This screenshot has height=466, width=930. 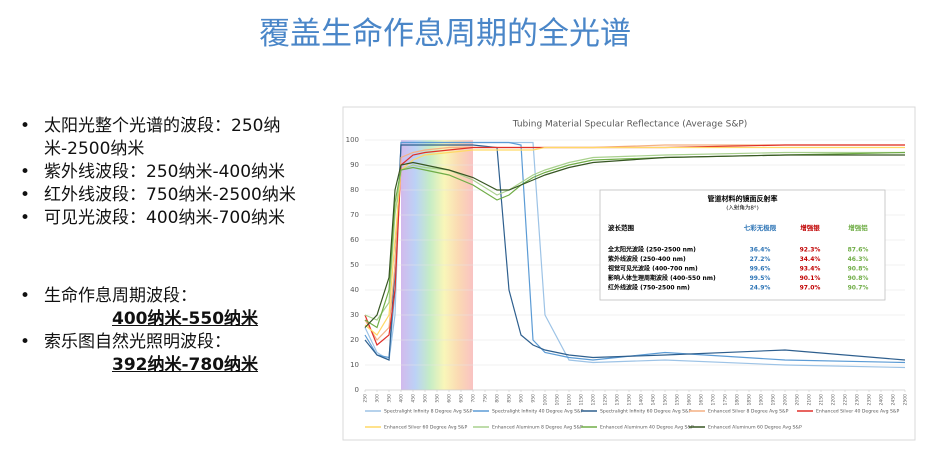 What do you see at coordinates (774, 400) in the screenshot?
I see `x-tick-label: 1950` at bounding box center [774, 400].